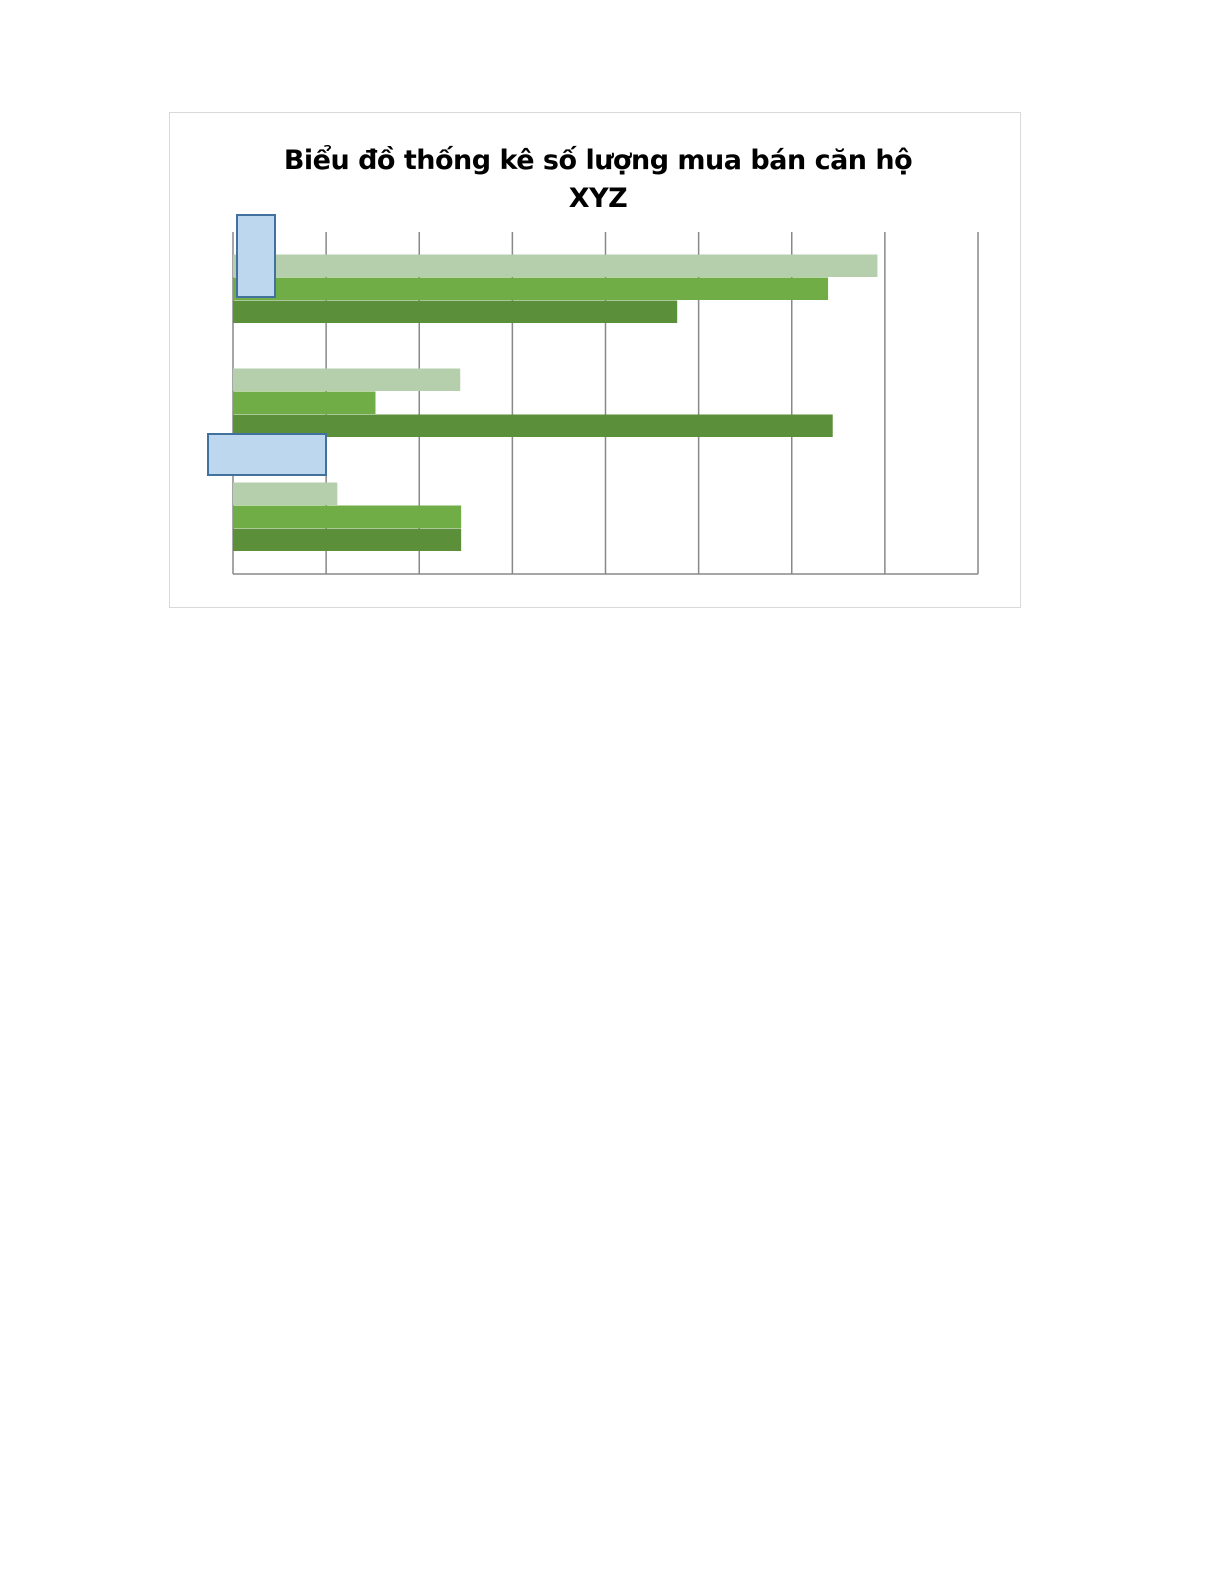 Image resolution: width=1225 pixels, height=1585 pixels. What do you see at coordinates (256, 256) in the screenshot?
I see `overlay-textbox-top` at bounding box center [256, 256].